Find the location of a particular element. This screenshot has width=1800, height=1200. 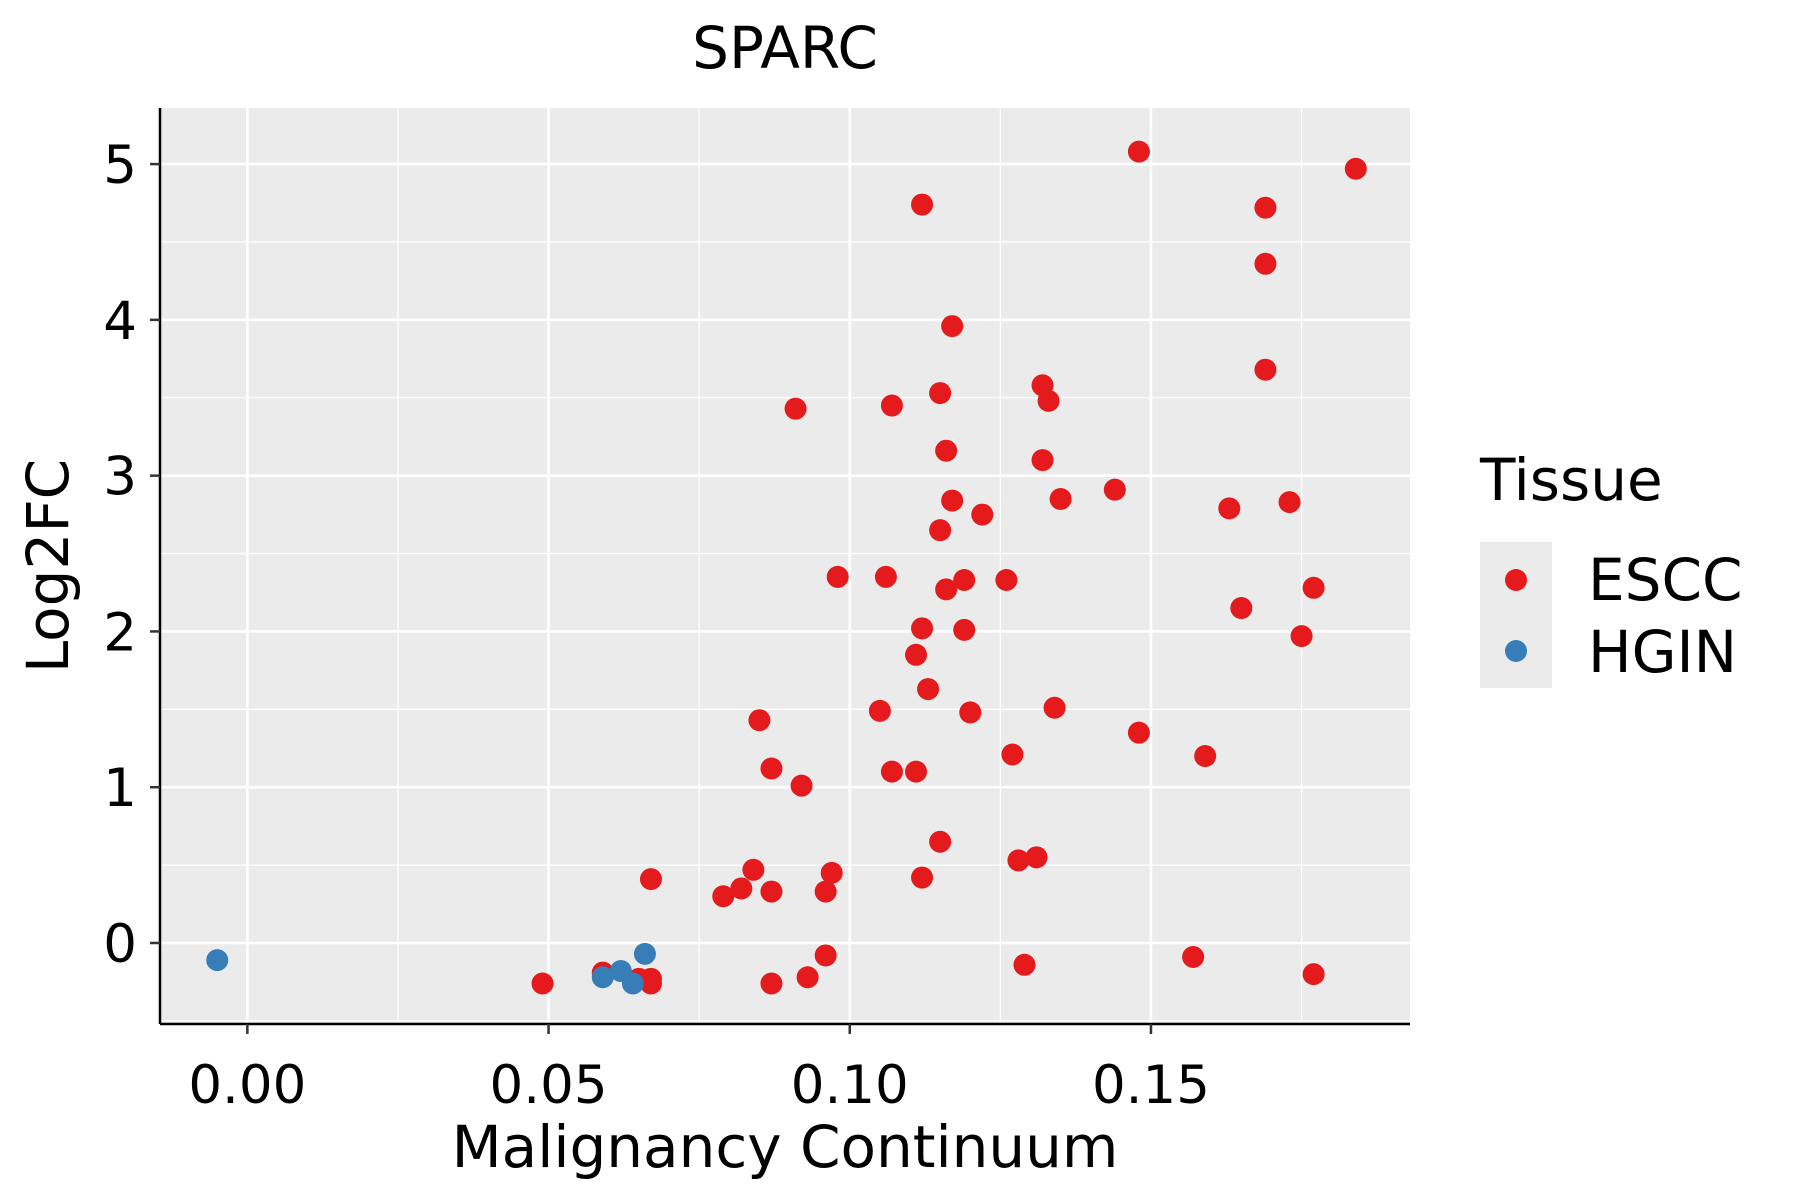

y-tick-label: 5 is located at coordinates (120, 165).